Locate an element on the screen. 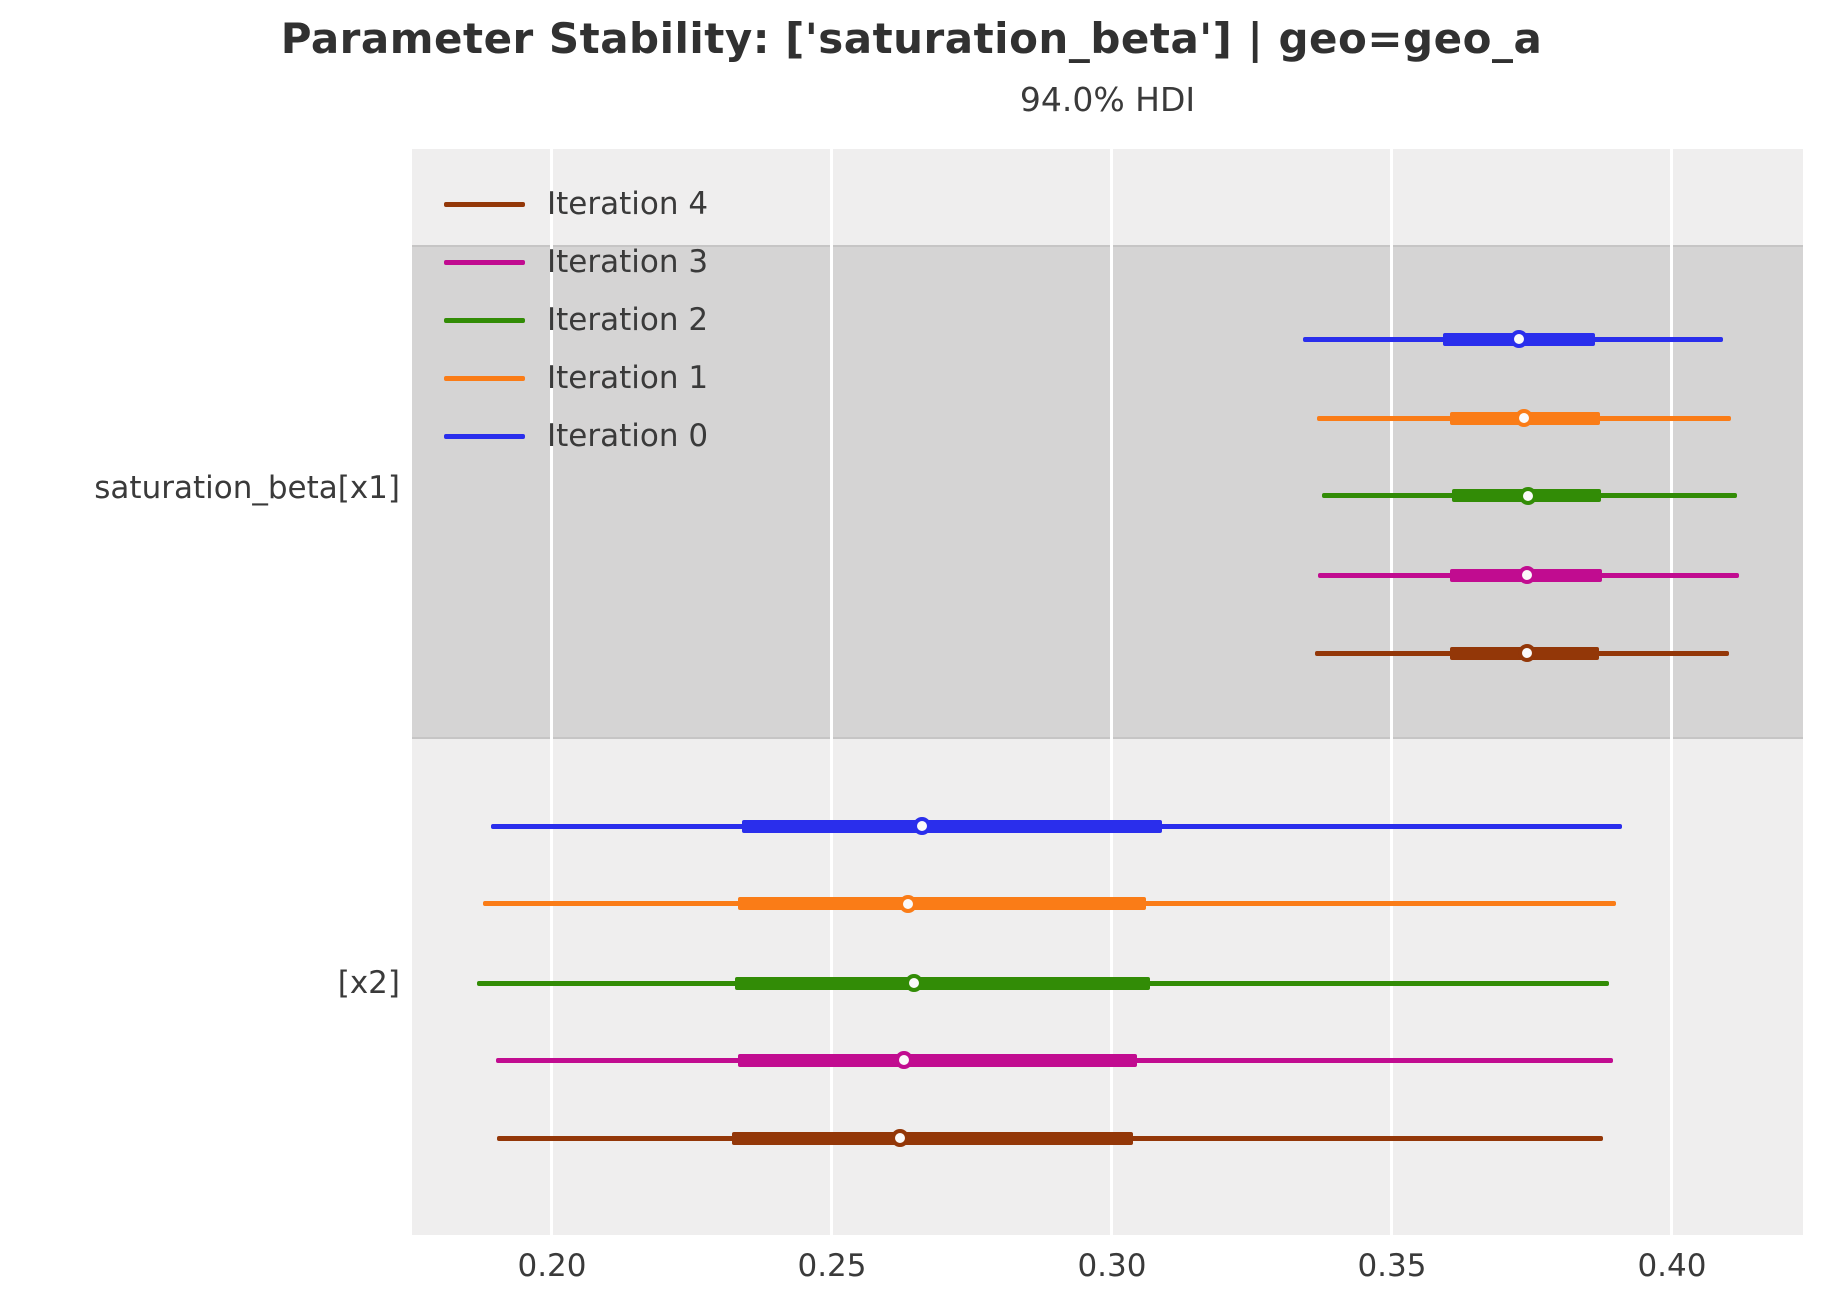 The width and height of the screenshot is (1823, 1303). legend-label: Iteration 0 is located at coordinates (628, 436).